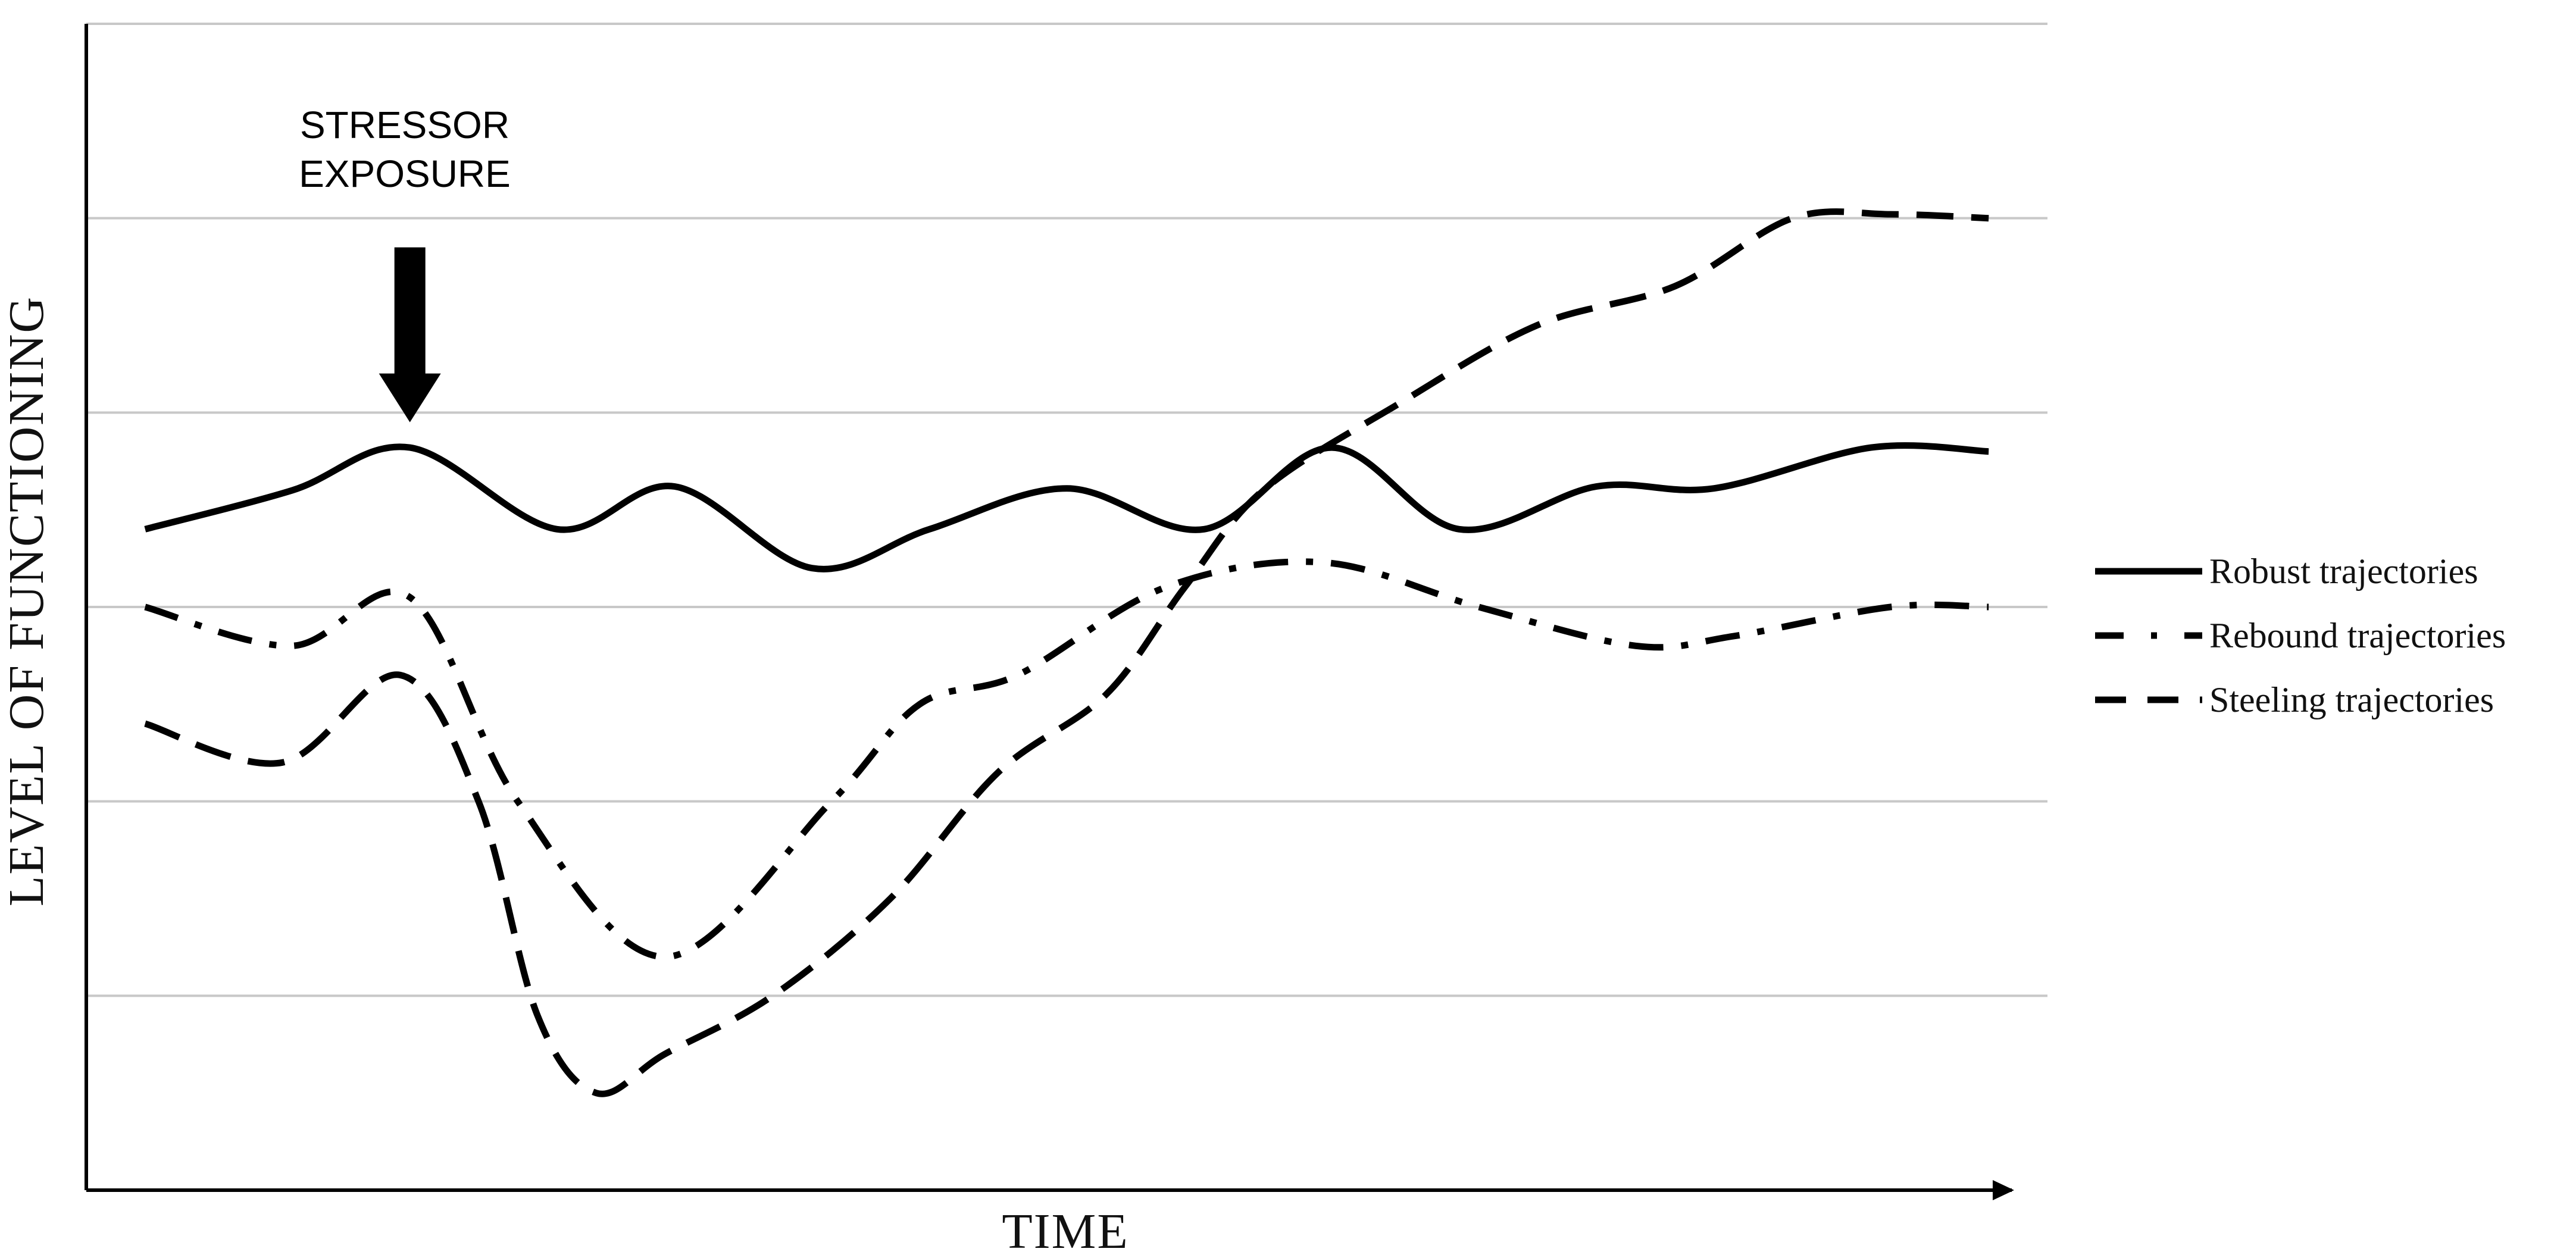  Describe the element at coordinates (1066, 507) in the screenshot. I see `series-line-robust-trajectories` at that location.